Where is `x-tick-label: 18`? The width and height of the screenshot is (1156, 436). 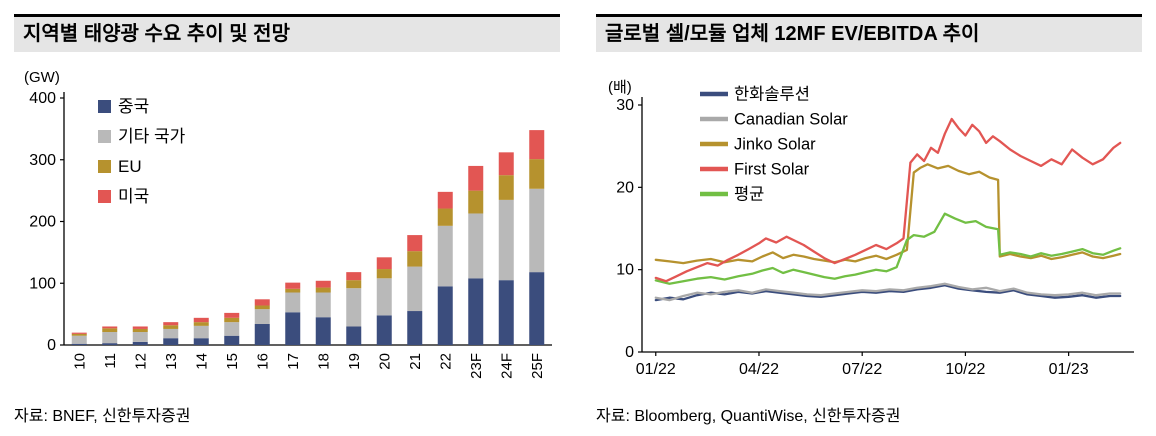 x-tick-label: 18 is located at coordinates (324, 361).